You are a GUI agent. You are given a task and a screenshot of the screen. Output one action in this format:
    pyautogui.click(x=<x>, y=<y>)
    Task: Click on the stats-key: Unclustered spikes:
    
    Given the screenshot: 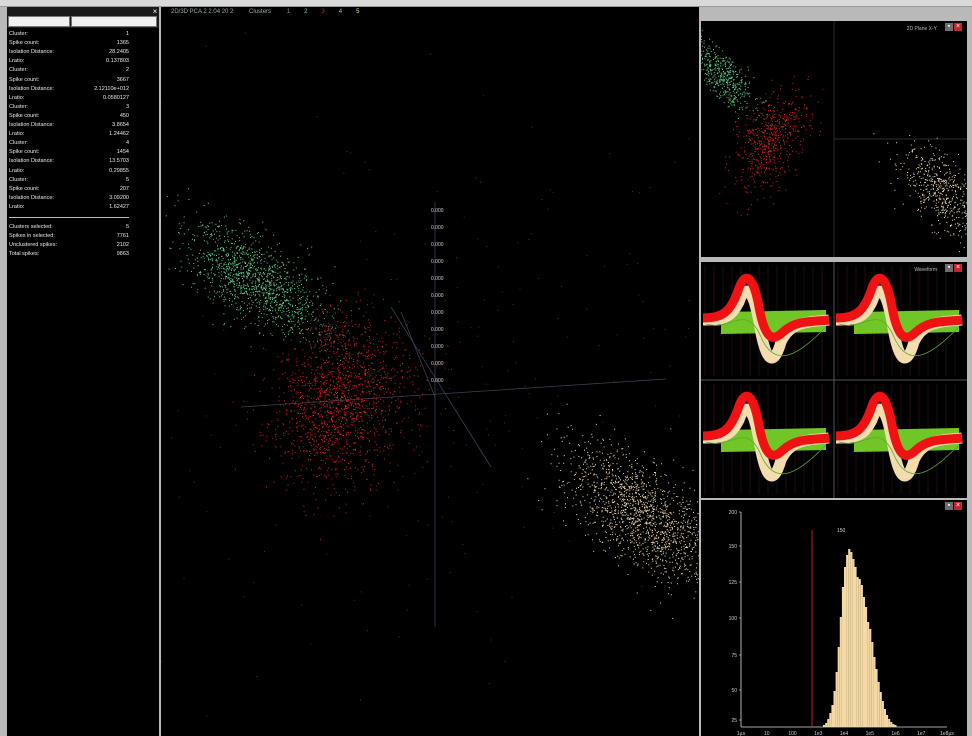 What is the action you would take?
    pyautogui.click(x=33, y=245)
    